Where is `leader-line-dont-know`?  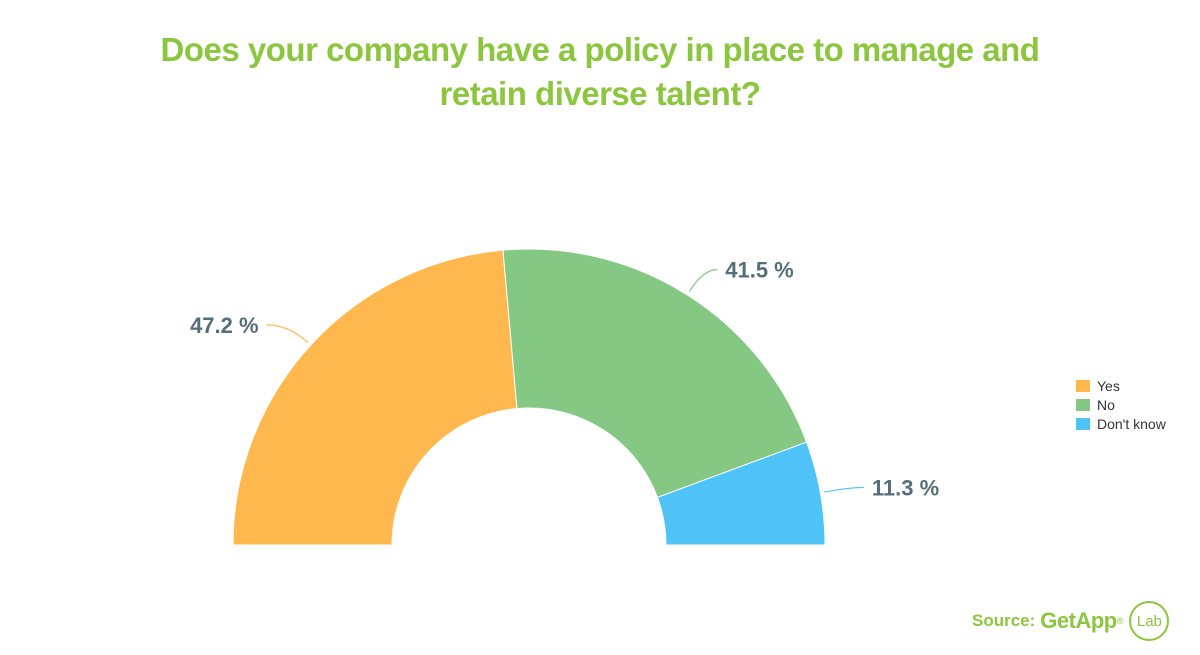
leader-line-dont-know is located at coordinates (844, 489).